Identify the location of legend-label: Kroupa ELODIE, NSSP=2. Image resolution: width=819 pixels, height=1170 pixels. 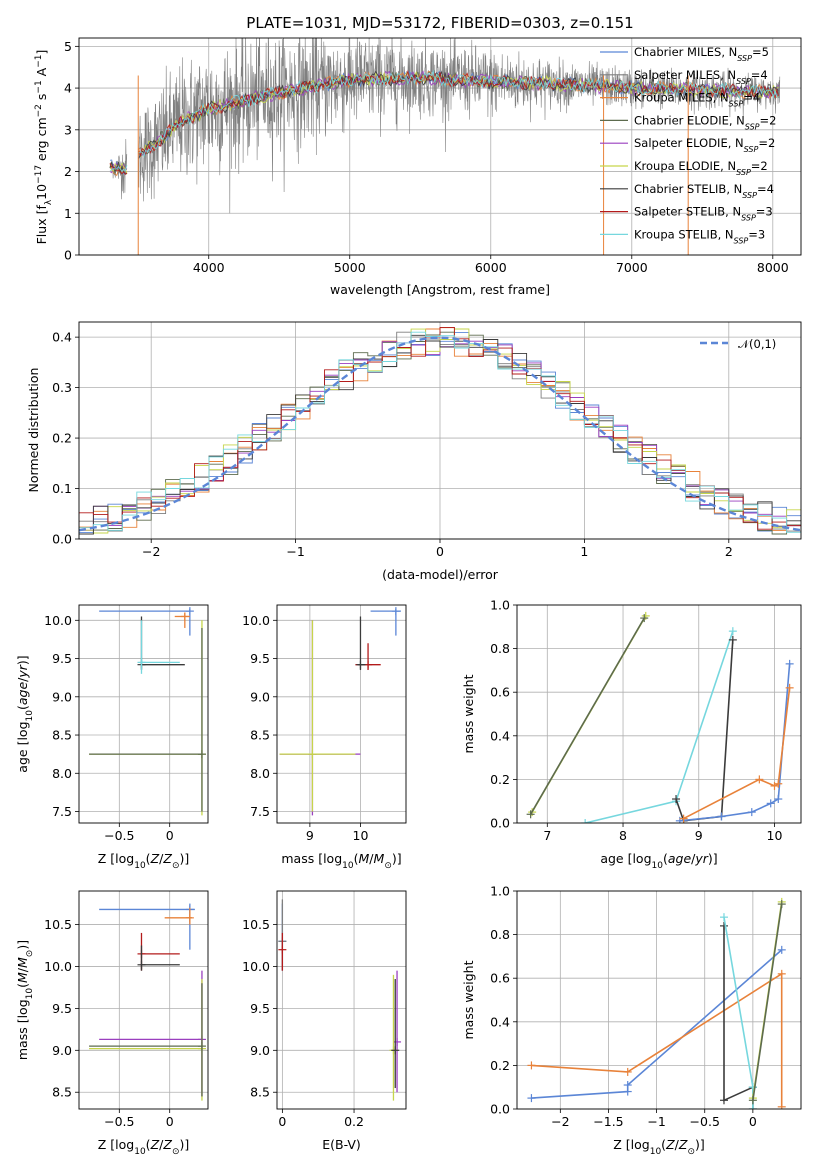
(701, 168).